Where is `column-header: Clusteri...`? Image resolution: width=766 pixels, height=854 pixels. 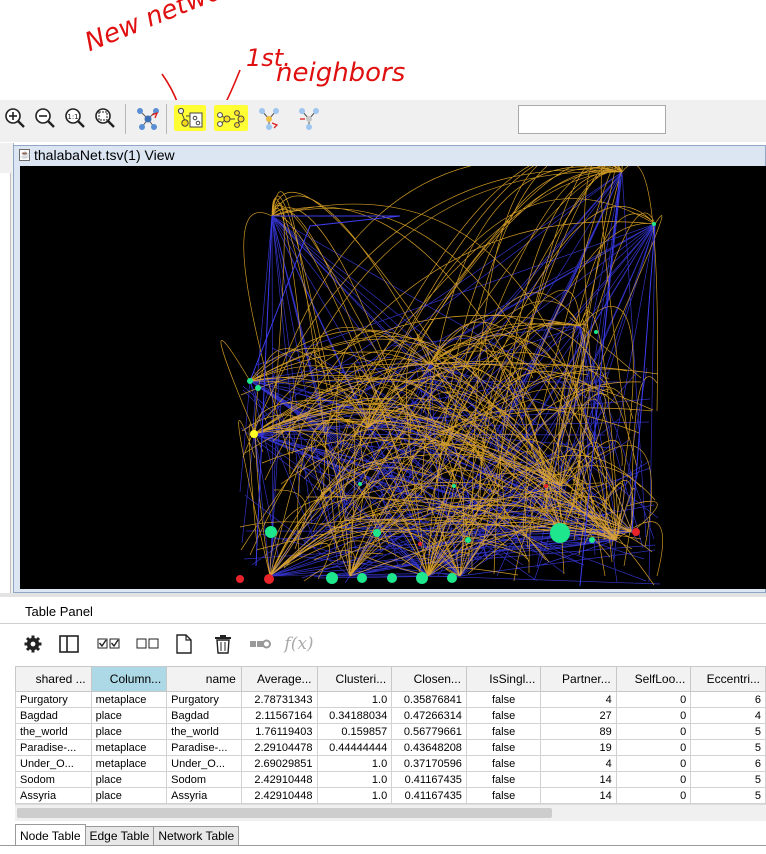
column-header: Clusteri... is located at coordinates (354, 679).